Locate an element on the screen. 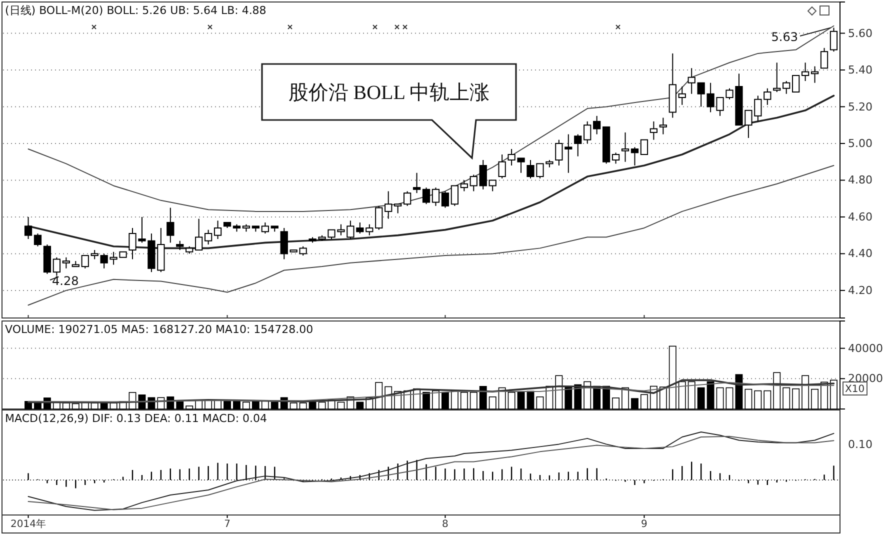 This screenshot has width=892, height=536. y-tick-label: 4.40 is located at coordinates (860, 253).